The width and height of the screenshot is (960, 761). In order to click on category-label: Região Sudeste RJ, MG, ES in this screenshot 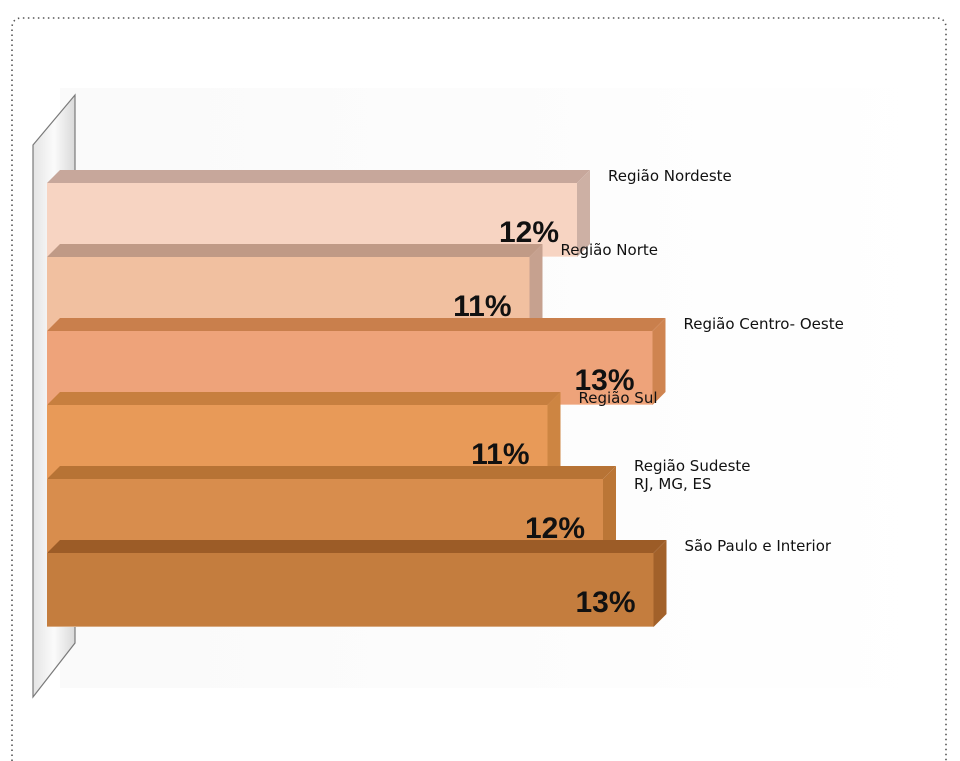, I will do `click(692, 475)`.